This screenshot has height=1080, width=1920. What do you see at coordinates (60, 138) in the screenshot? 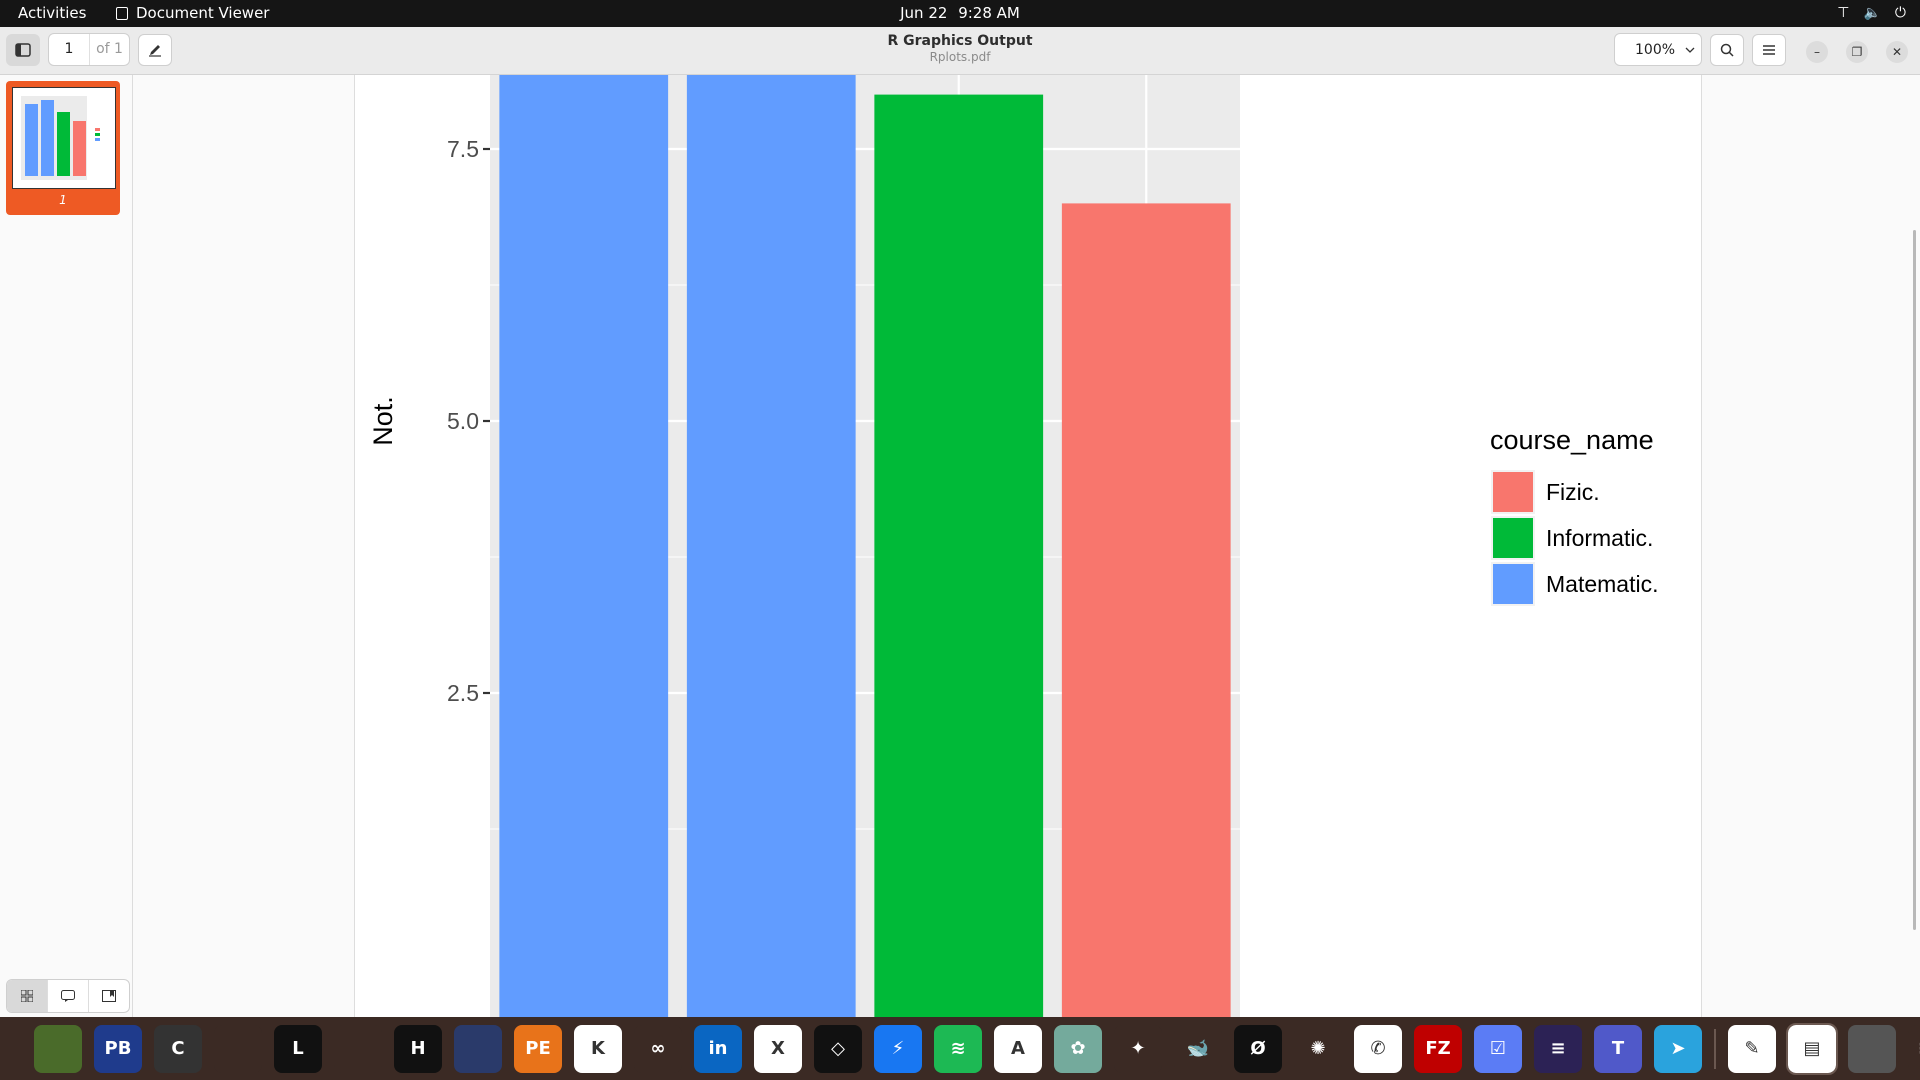
I see `thumbnail-chart-image` at bounding box center [60, 138].